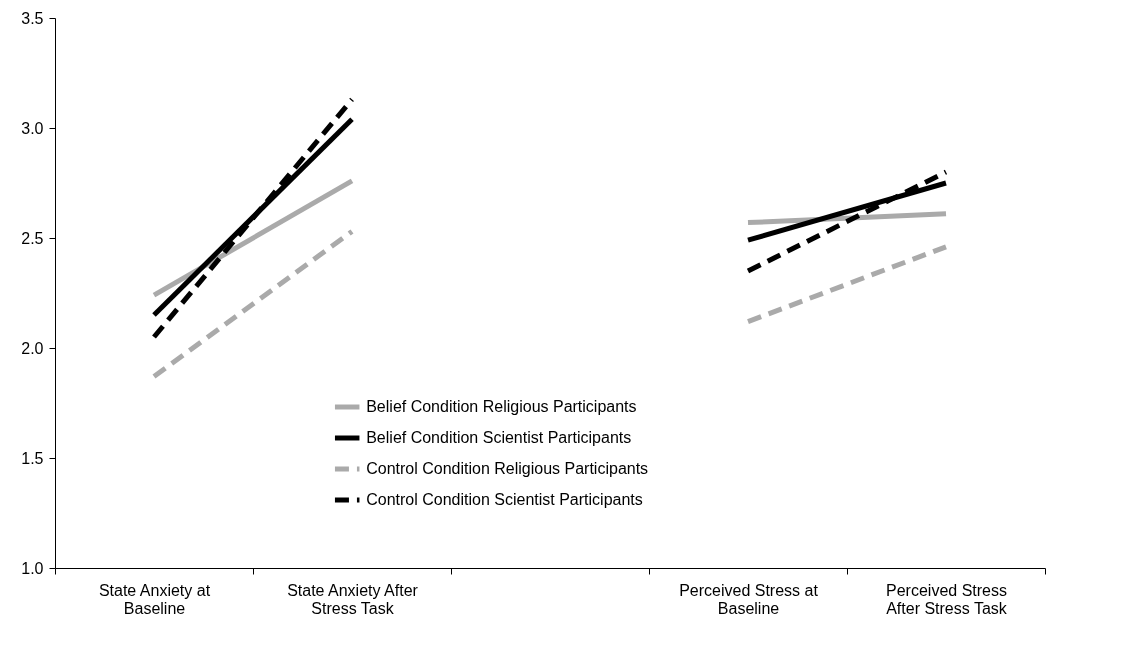 This screenshot has height=652, width=1121. Describe the element at coordinates (353, 599) in the screenshot. I see `x-tick-label: State Anxiety After Stress Task` at that location.